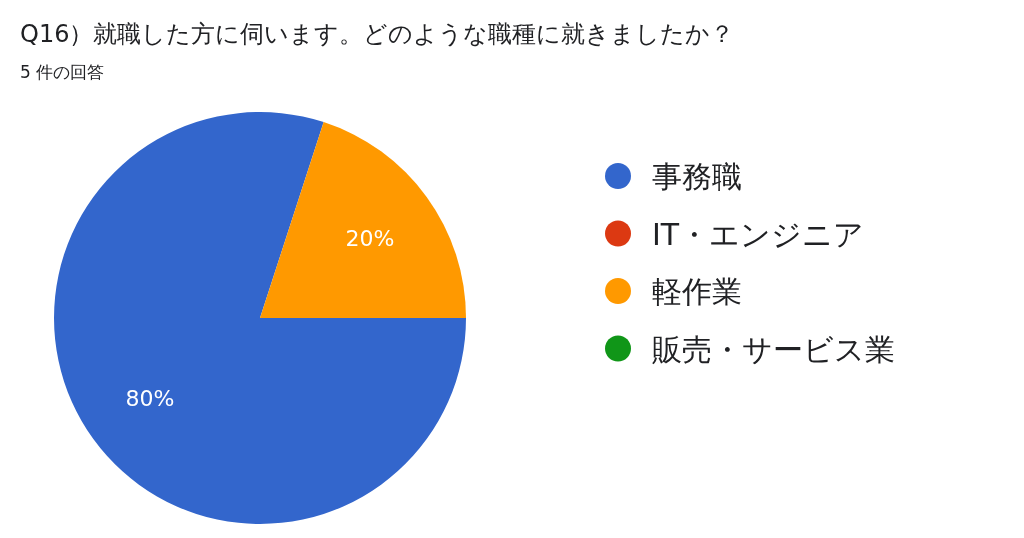 The image size is (1024, 538). Describe the element at coordinates (377, 34) in the screenshot. I see `chart-title: Q16）就職した方に伺います。どのような職種に就きましたか？` at that location.